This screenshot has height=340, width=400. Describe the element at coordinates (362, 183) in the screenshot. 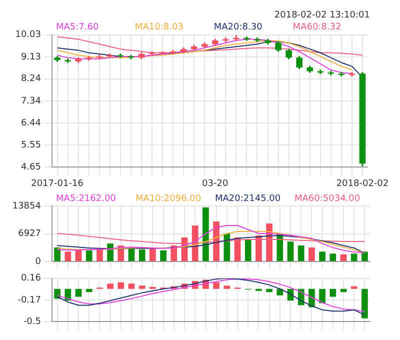

I see `x-tick-label: 2018-02-02` at that location.